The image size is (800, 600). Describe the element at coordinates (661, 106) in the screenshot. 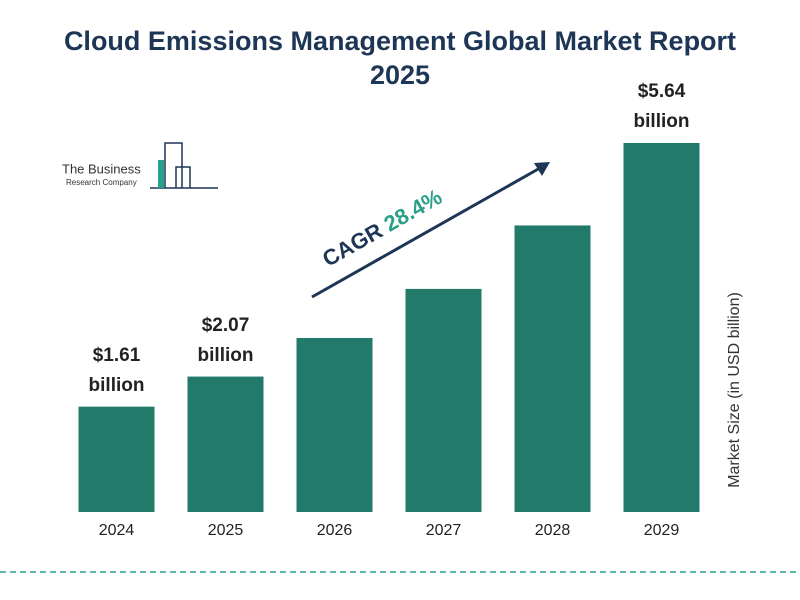

I see `value-label: $5.64 billion` at that location.